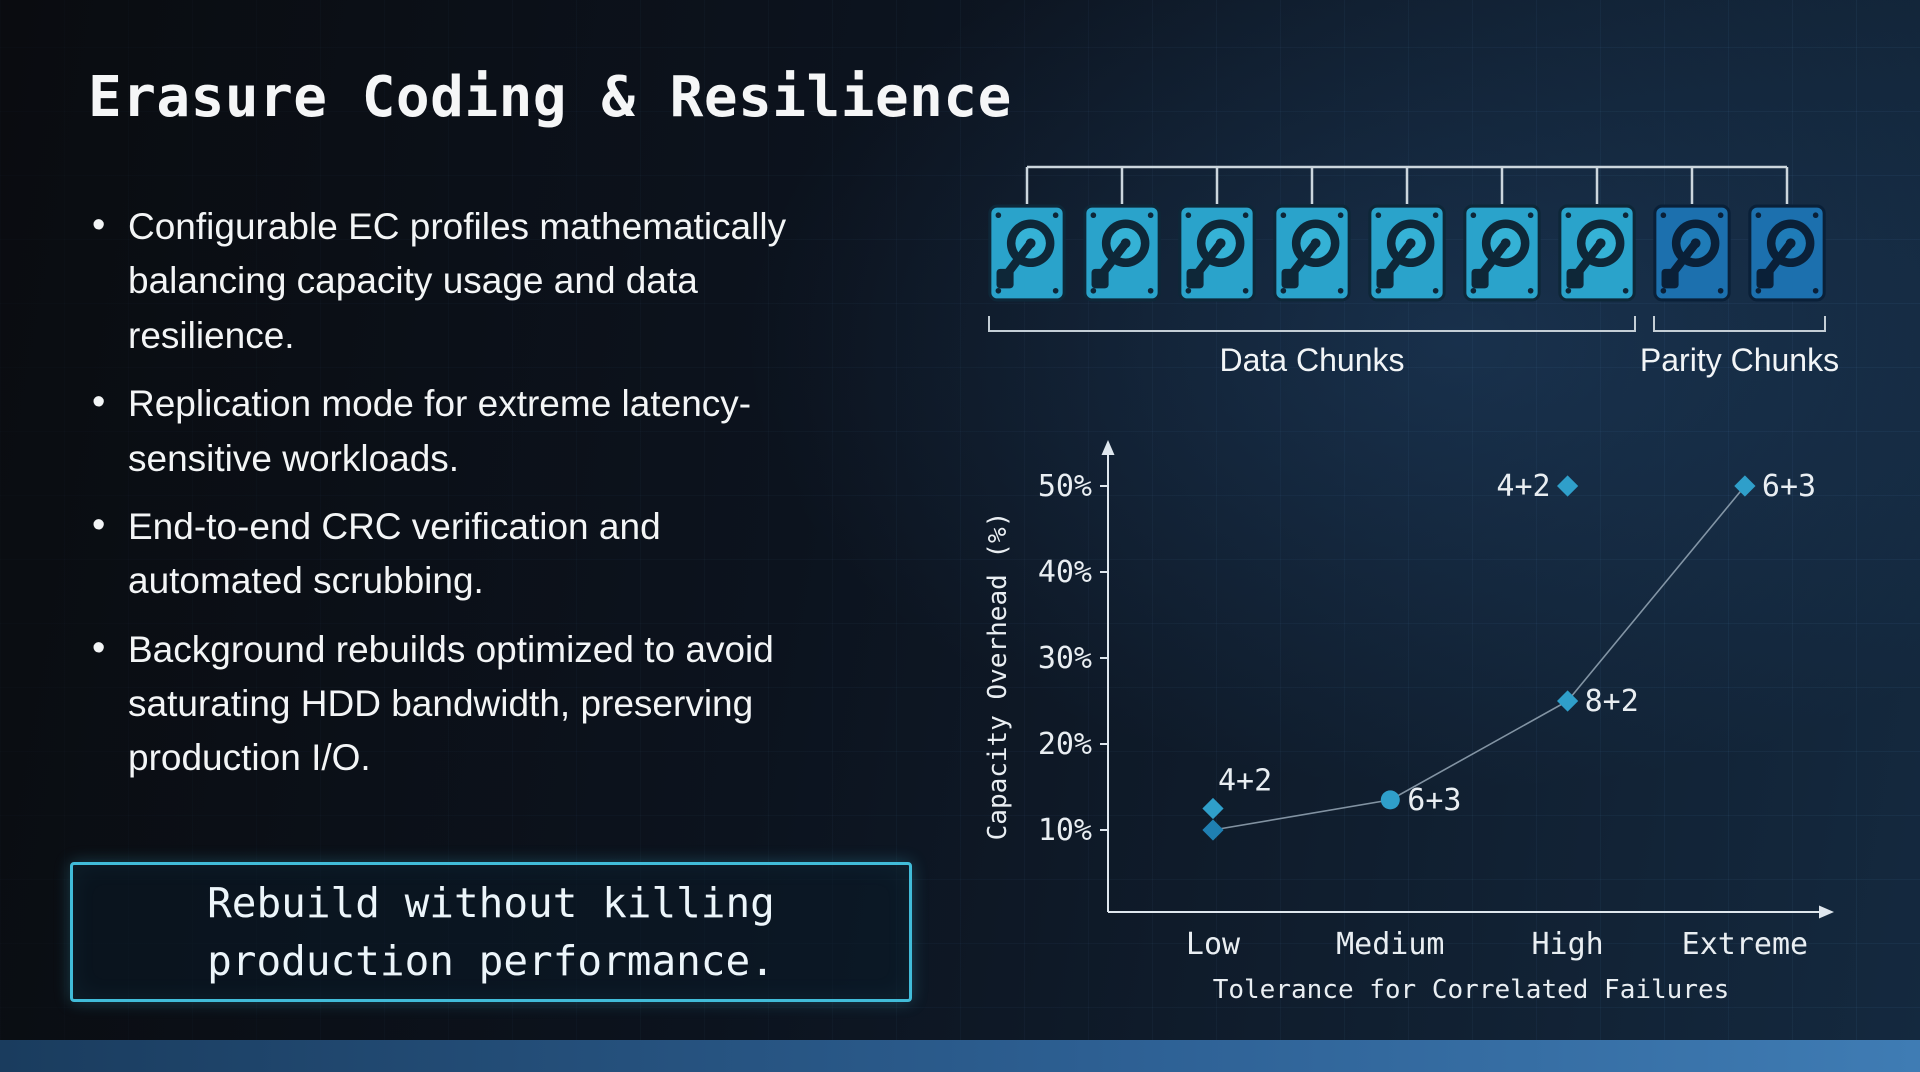  Describe the element at coordinates (1065, 830) in the screenshot. I see `y-tick-label: 10%` at that location.